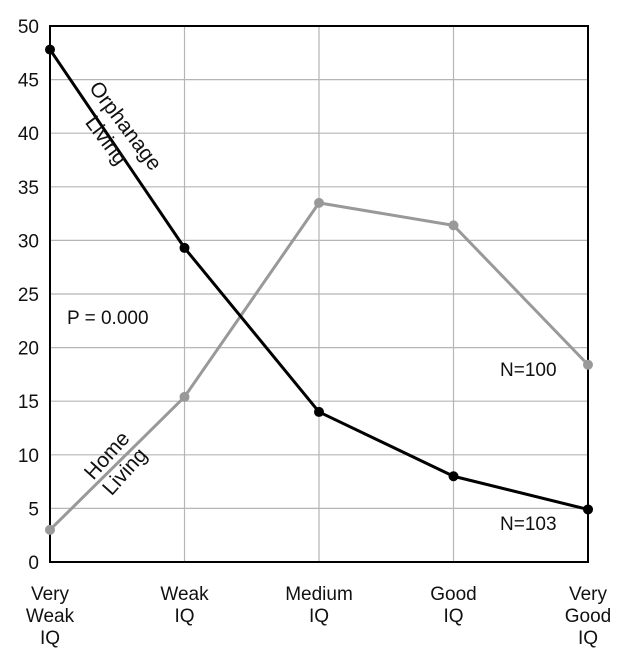 The image size is (619, 653). What do you see at coordinates (50, 616) in the screenshot?
I see `x-category-label: Very Weak IQ` at bounding box center [50, 616].